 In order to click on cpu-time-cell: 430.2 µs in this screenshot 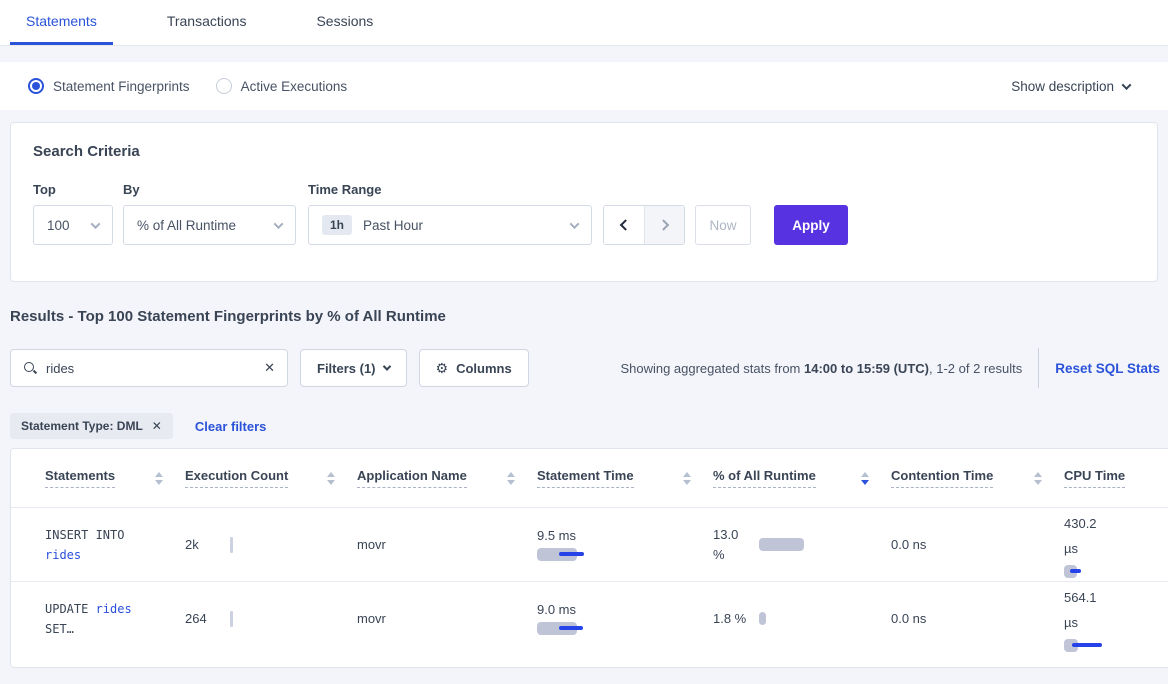, I will do `click(1116, 544)`.